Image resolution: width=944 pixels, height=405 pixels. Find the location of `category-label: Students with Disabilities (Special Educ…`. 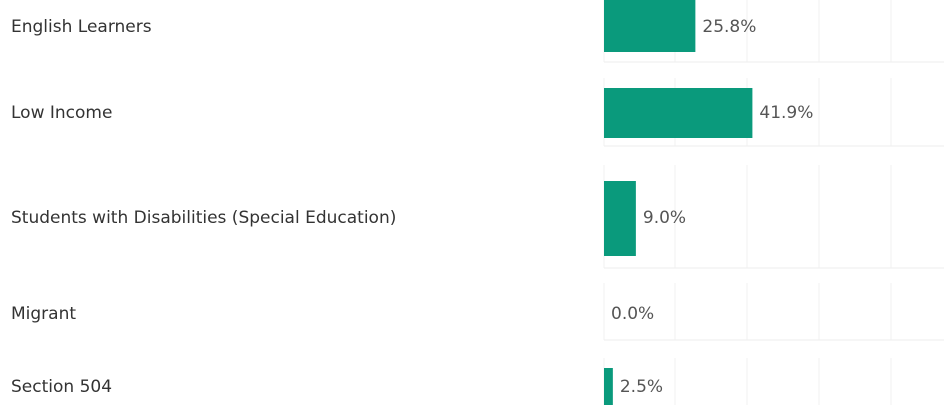

category-label: Students with Disabilities (Special Educ… is located at coordinates (203, 218).